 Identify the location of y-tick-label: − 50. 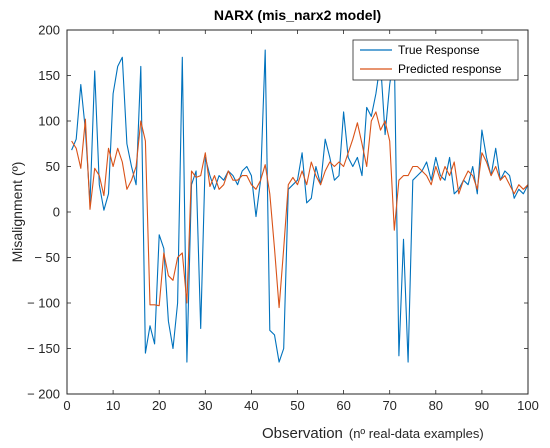
(47, 257).